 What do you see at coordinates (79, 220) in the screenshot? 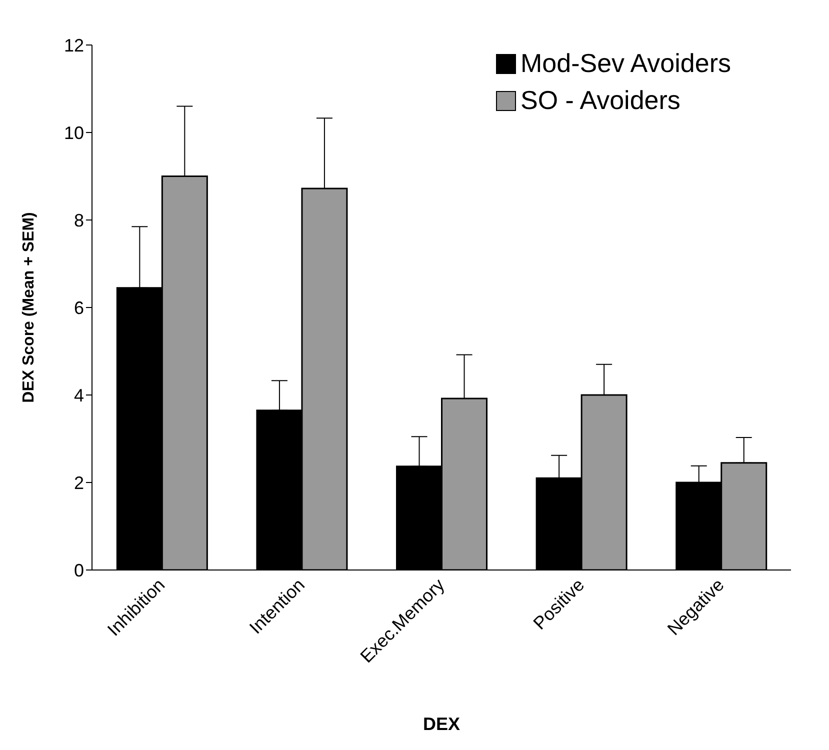
I see `y-tick-label: 8` at bounding box center [79, 220].